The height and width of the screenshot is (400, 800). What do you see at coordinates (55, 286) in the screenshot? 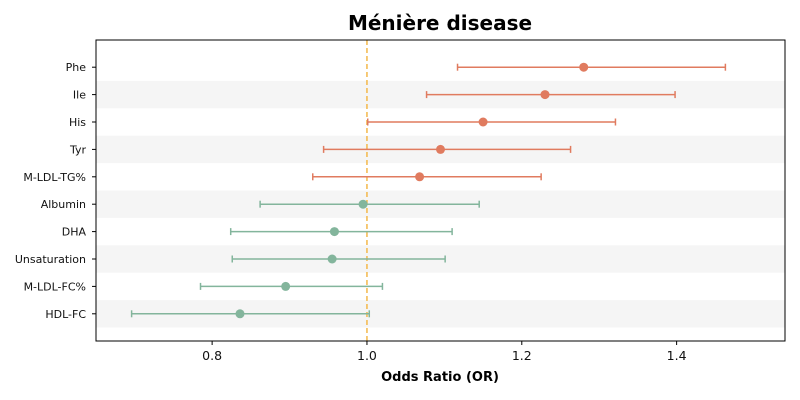
I see `y-tick-label: M-LDL-FC%` at bounding box center [55, 286].